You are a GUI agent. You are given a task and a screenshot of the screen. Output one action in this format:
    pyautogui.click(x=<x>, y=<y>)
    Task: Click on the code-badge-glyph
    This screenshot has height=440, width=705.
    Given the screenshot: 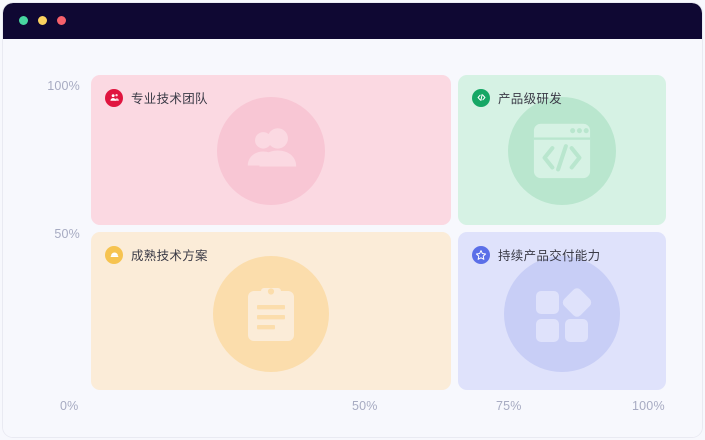 What is the action you would take?
    pyautogui.click(x=481, y=97)
    